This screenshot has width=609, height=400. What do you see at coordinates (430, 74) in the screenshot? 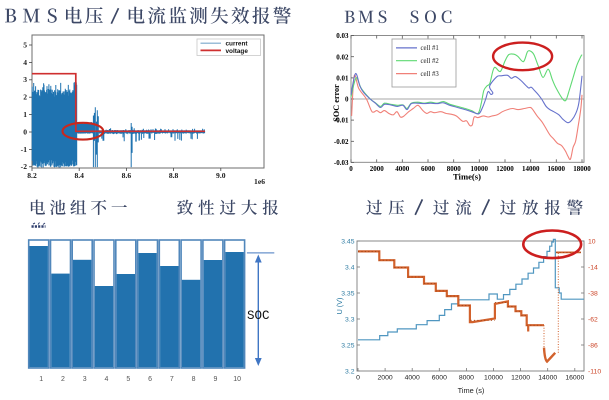
I see `svg-text: cell #3` at bounding box center [430, 74].